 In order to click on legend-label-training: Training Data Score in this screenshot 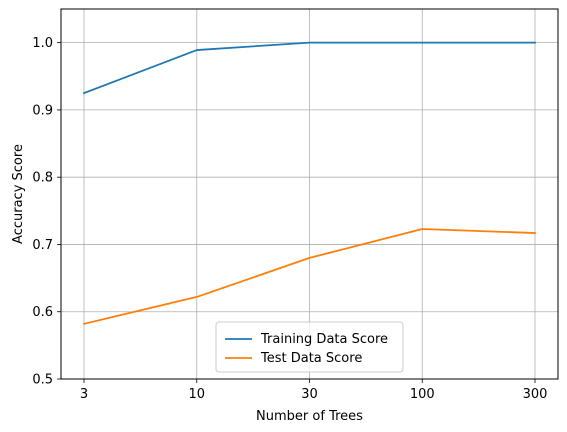, I will do `click(324, 339)`.